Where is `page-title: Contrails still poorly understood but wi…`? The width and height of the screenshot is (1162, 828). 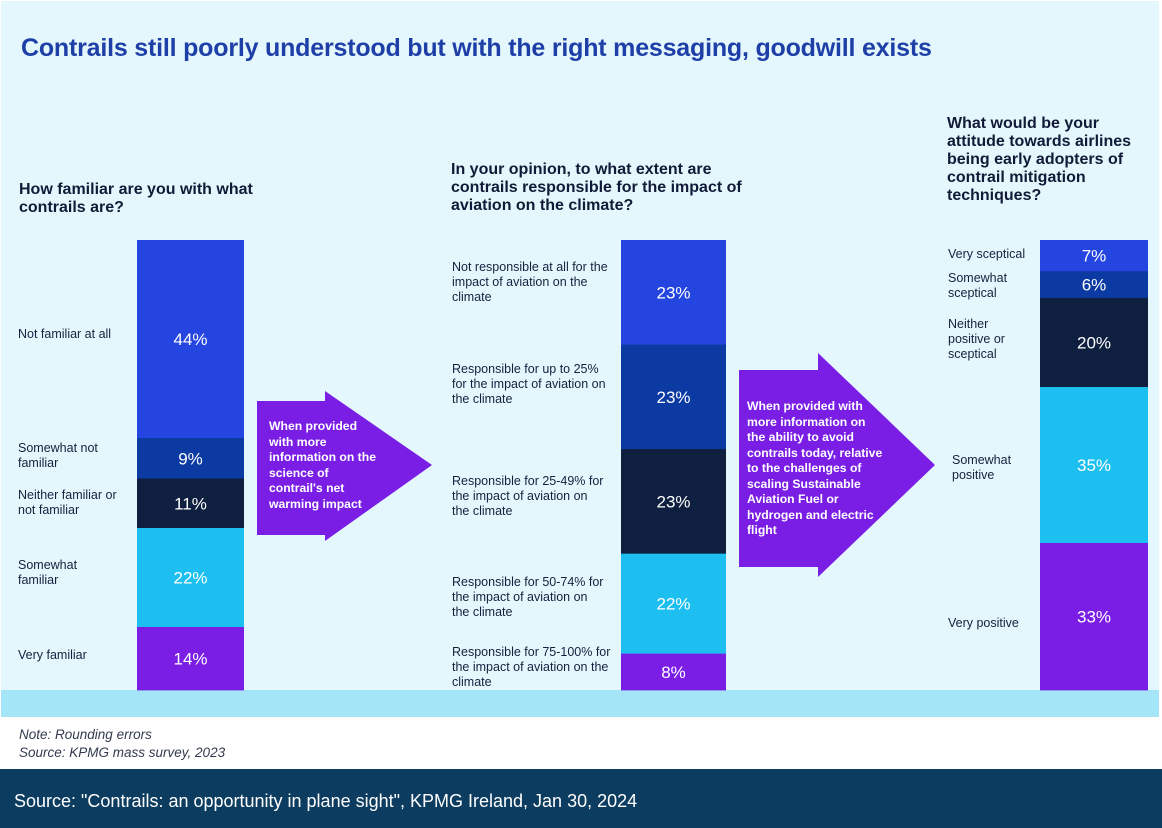
page-title: Contrails still poorly understood but wi… is located at coordinates (476, 48).